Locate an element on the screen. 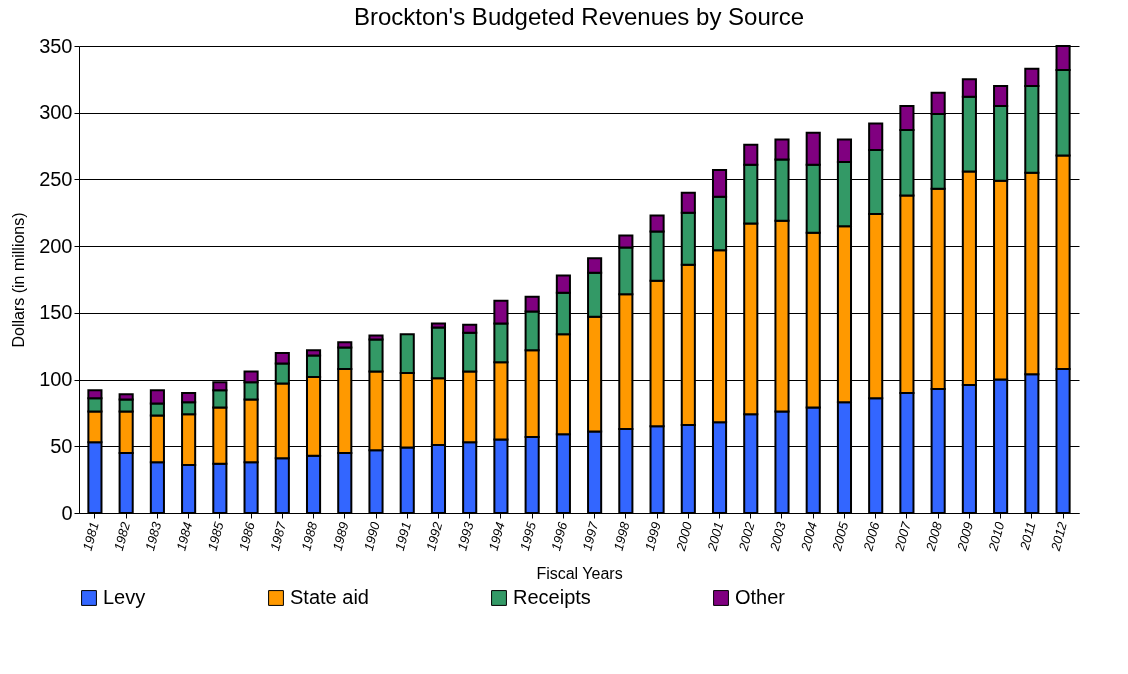 The height and width of the screenshot is (674, 1128). x-tick-label: 2001 is located at coordinates (715, 537).